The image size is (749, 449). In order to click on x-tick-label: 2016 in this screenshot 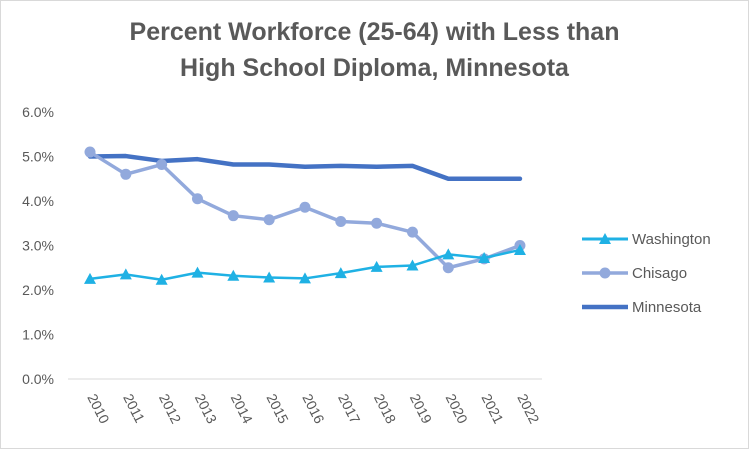, I will do `click(313, 408)`.